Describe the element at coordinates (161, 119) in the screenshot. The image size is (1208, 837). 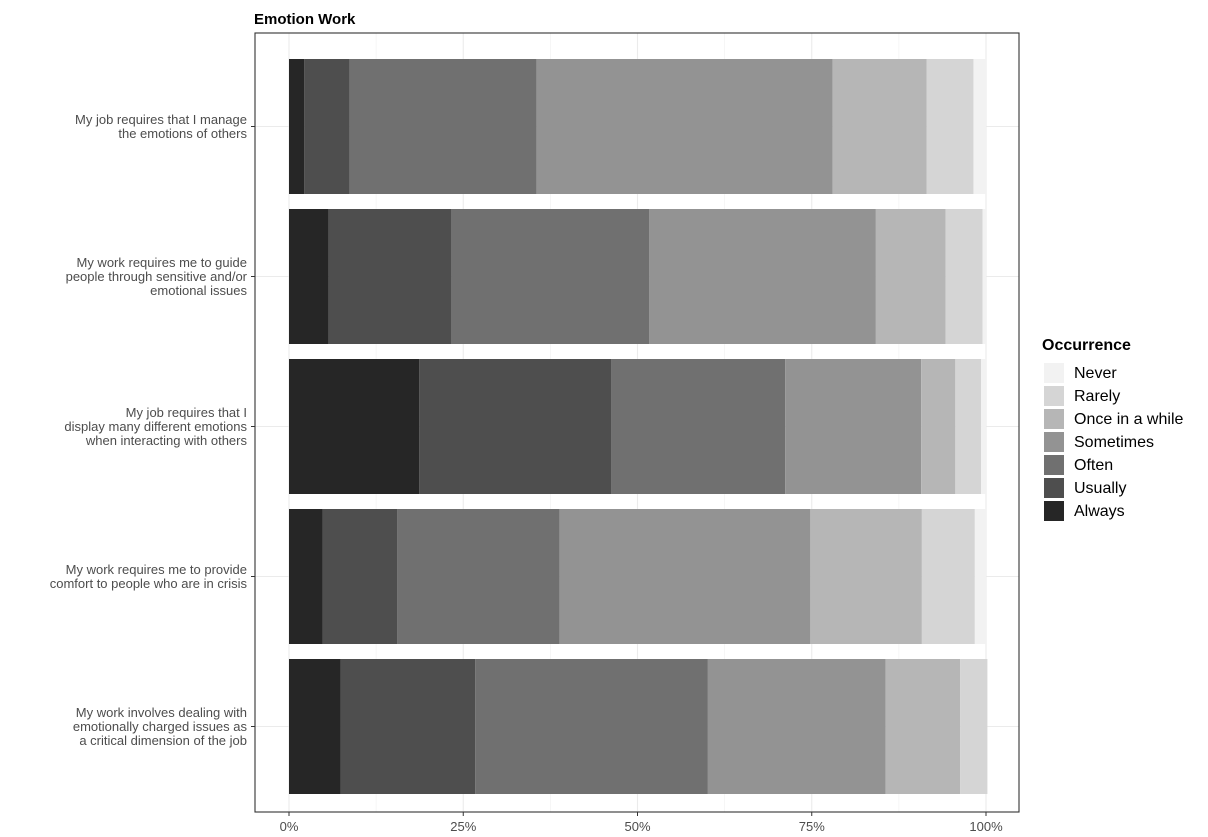
I see `y-tick-label: My job requires that I manage` at that location.